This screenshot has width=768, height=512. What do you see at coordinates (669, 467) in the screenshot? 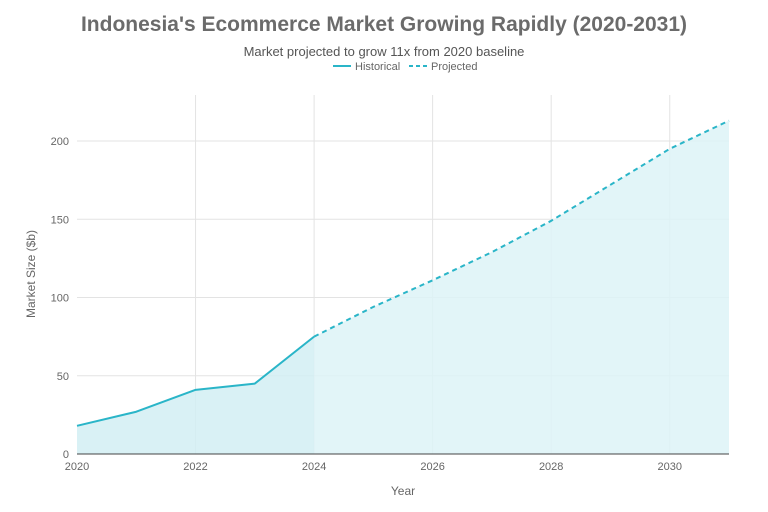
I see `x-tick-label-2030: 2030` at bounding box center [669, 467].